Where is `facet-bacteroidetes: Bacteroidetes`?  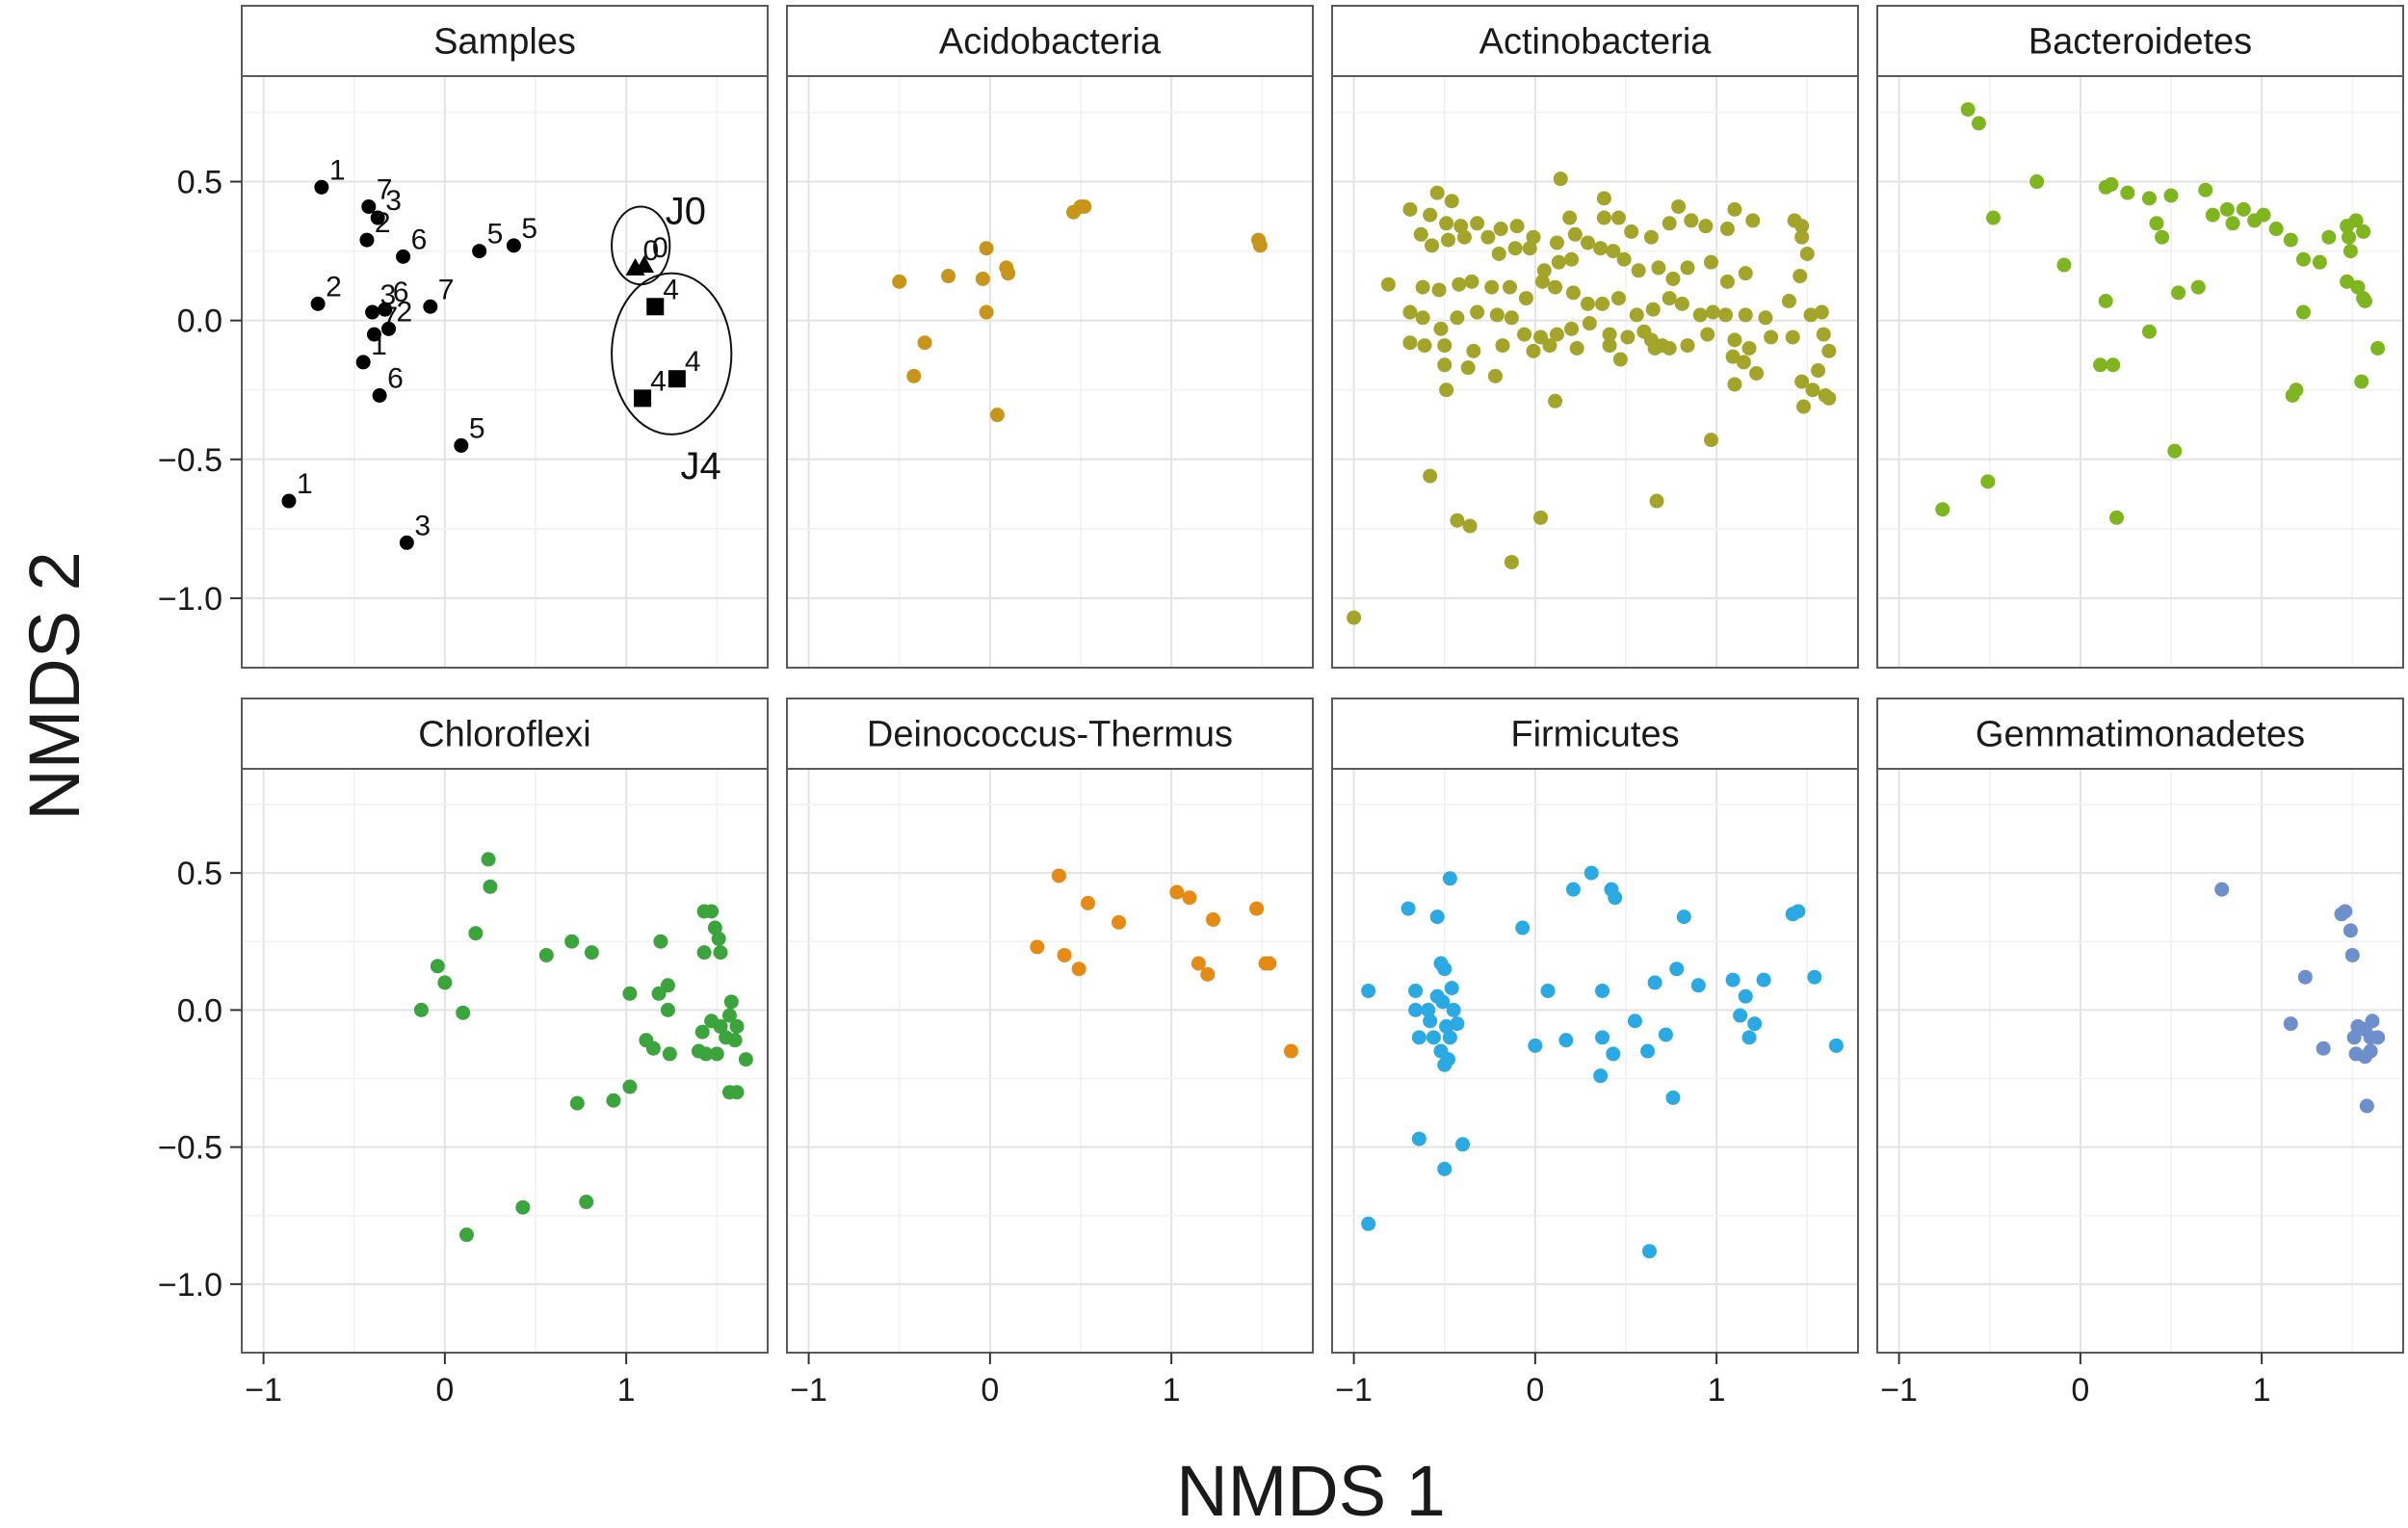
facet-bacteroidetes: Bacteroidetes is located at coordinates (2140, 337).